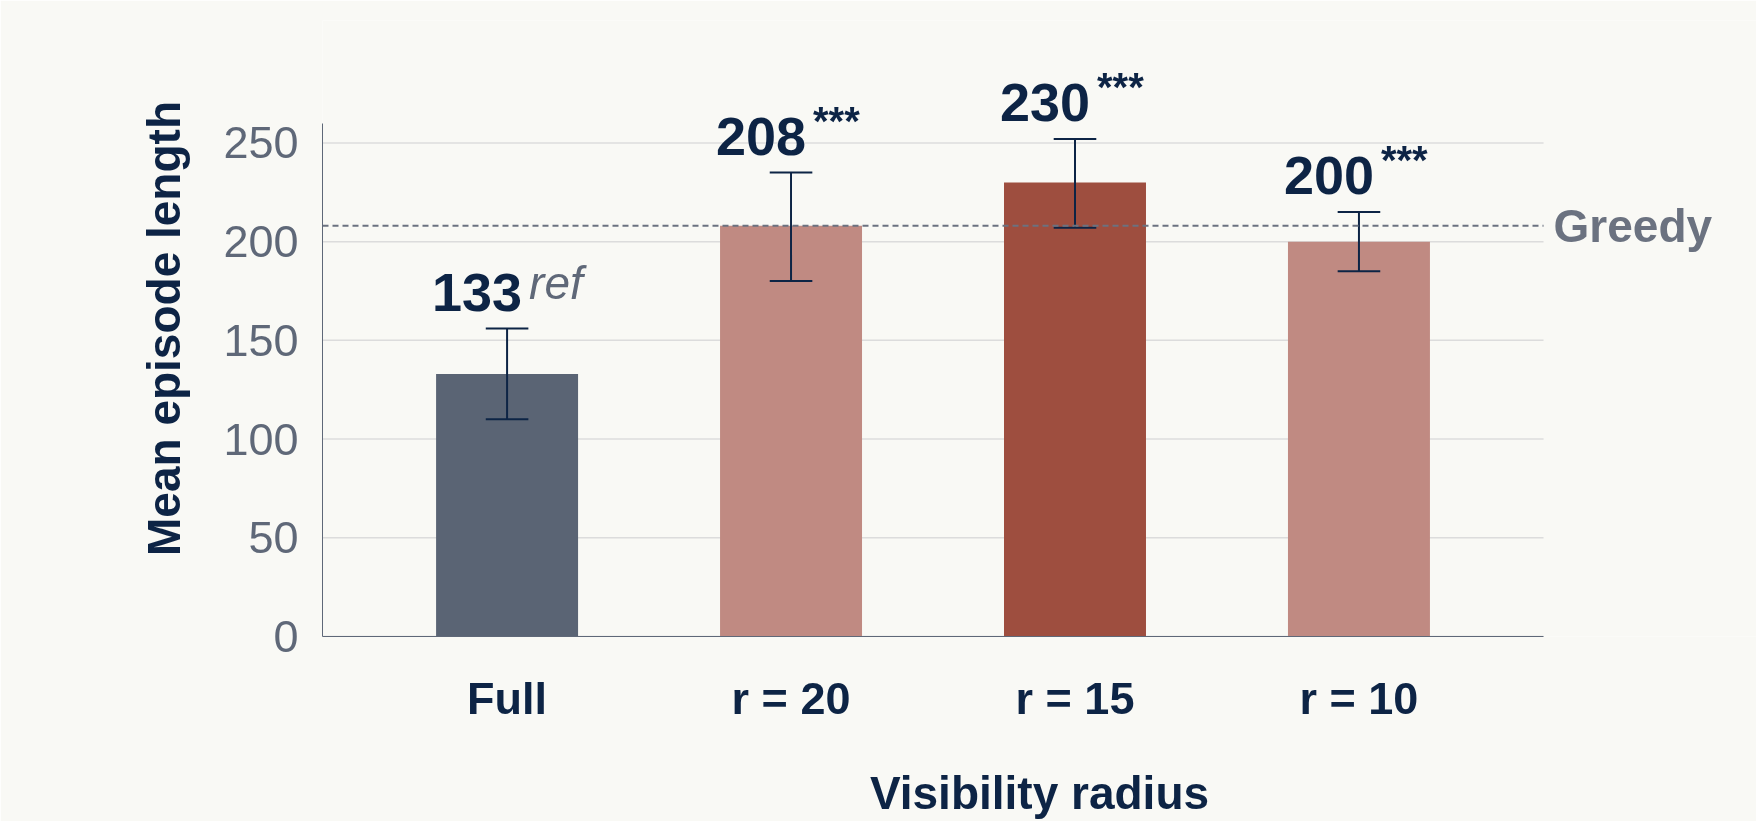  What do you see at coordinates (1075, 698) in the screenshot?
I see `x-tick-label: r = 15` at bounding box center [1075, 698].